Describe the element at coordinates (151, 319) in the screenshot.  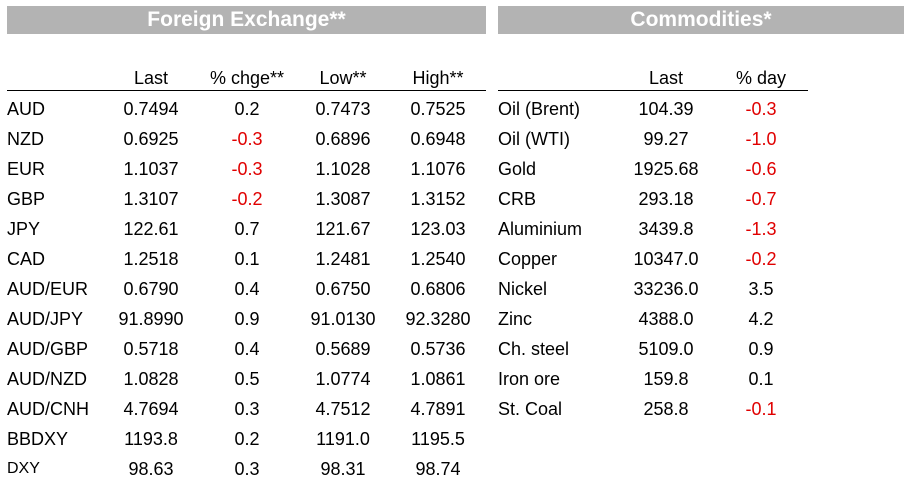
I see `fx-cell-last: 91.8990` at that location.